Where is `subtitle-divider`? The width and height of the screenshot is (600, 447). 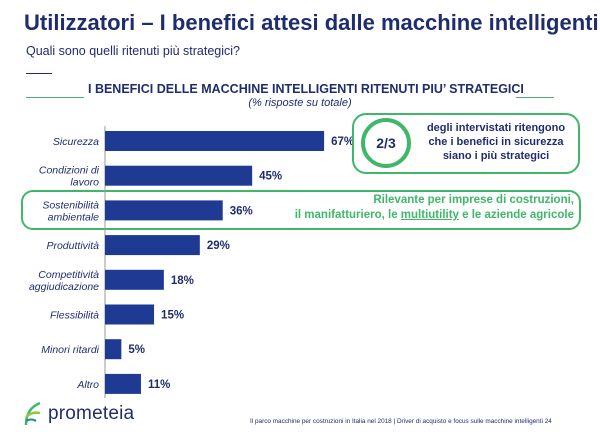
subtitle-divider is located at coordinates (39, 73).